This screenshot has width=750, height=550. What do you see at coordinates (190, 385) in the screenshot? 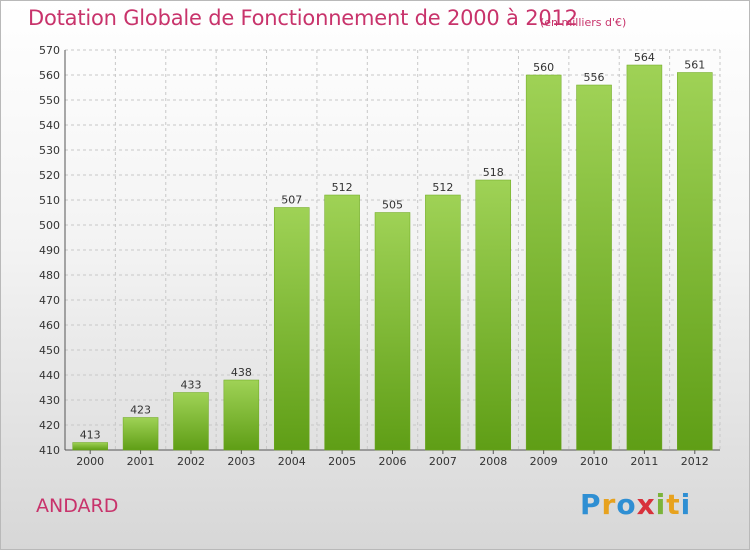
I see `data-label: 433` at bounding box center [190, 385].